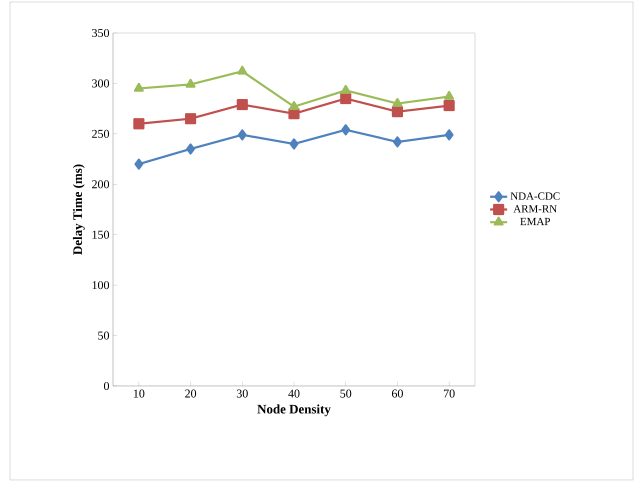 This screenshot has width=635, height=482. Describe the element at coordinates (190, 394) in the screenshot. I see `x-tick-label: 20` at that location.